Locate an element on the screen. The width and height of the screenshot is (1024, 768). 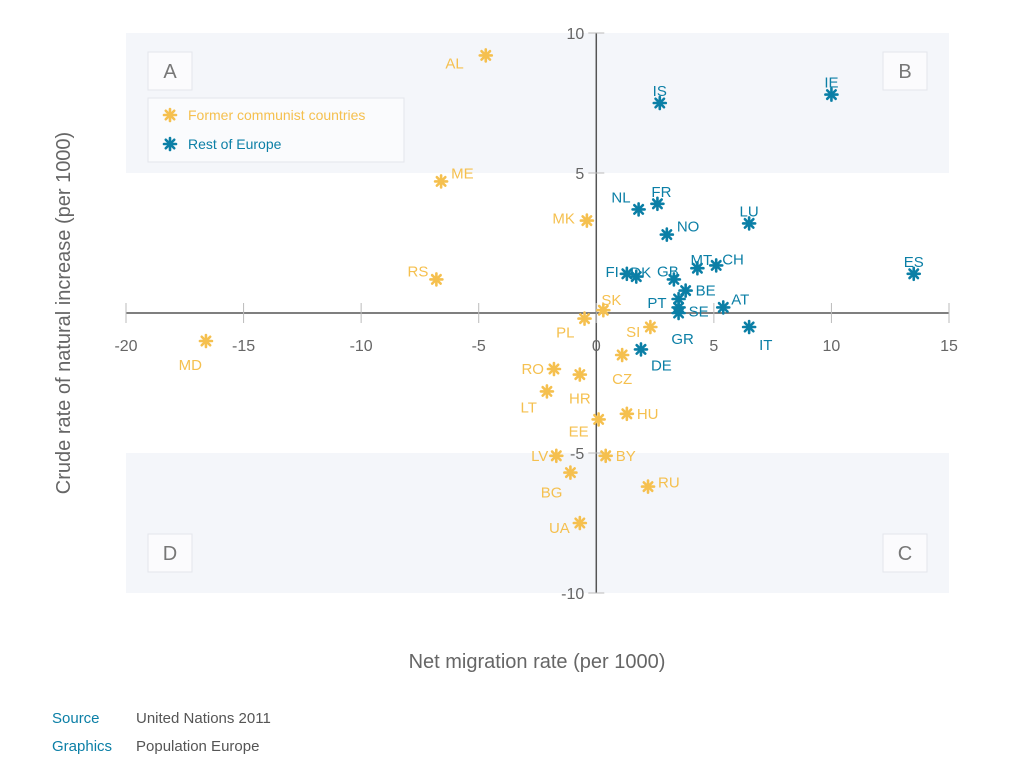
point-label: CZ is located at coordinates (622, 379).